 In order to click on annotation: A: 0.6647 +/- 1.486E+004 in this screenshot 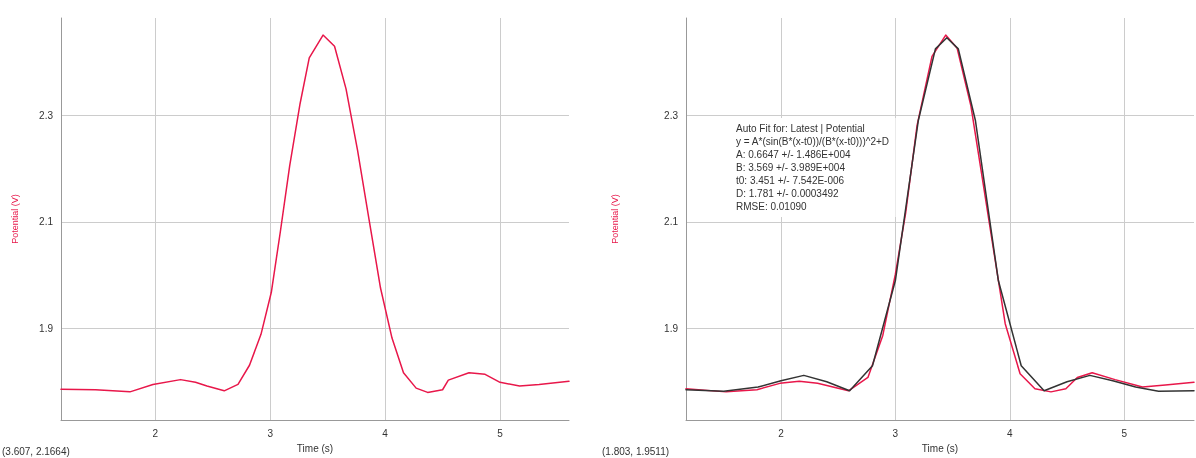, I will do `click(793, 154)`.